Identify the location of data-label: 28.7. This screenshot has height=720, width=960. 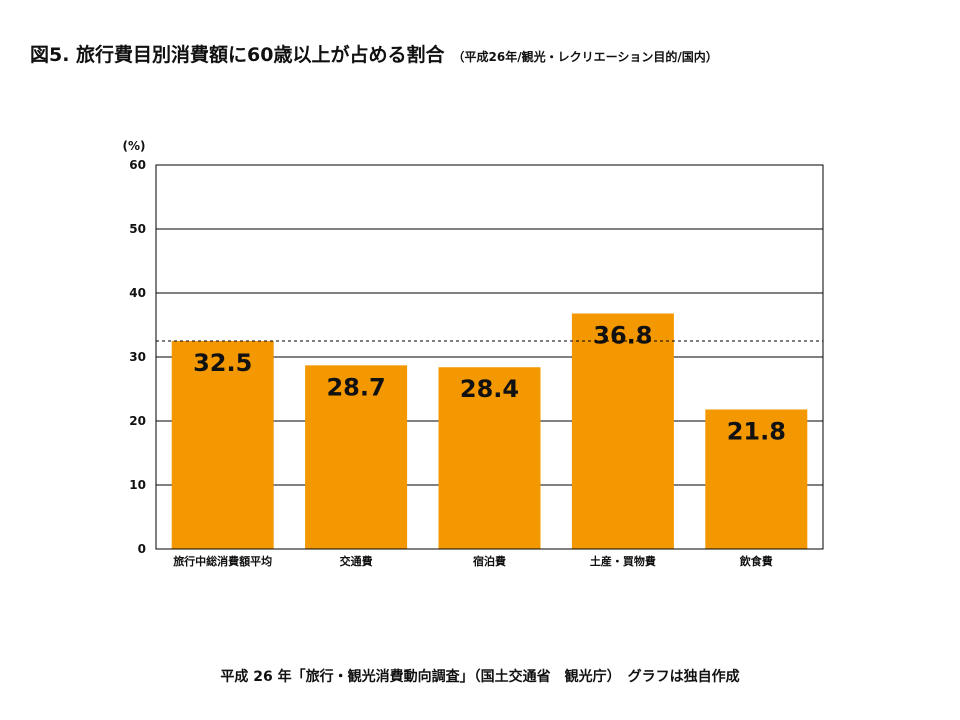
(355, 387).